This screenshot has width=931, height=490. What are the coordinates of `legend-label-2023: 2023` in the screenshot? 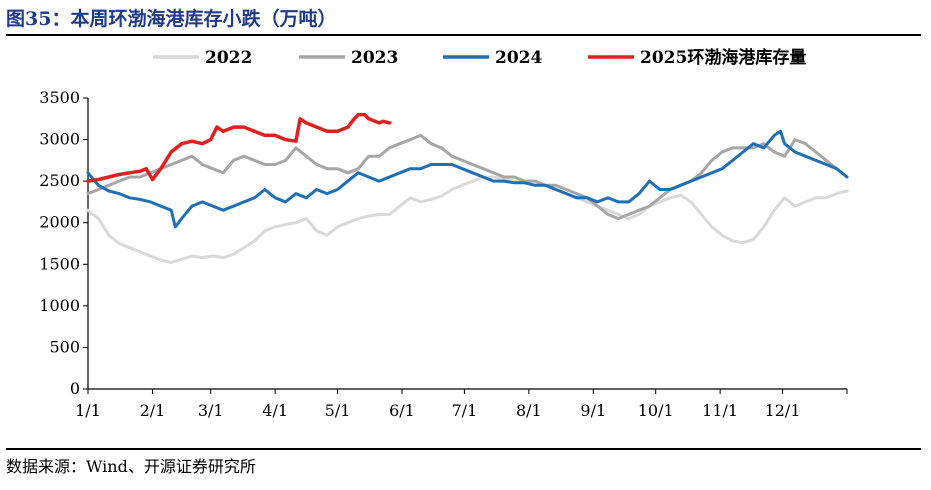 It's located at (374, 58).